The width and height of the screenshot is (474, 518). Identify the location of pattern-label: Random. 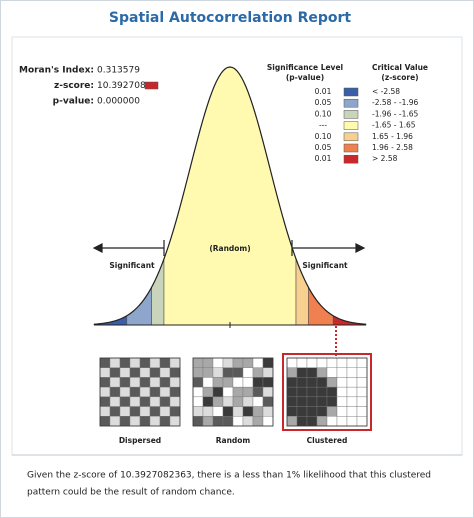
(233, 440).